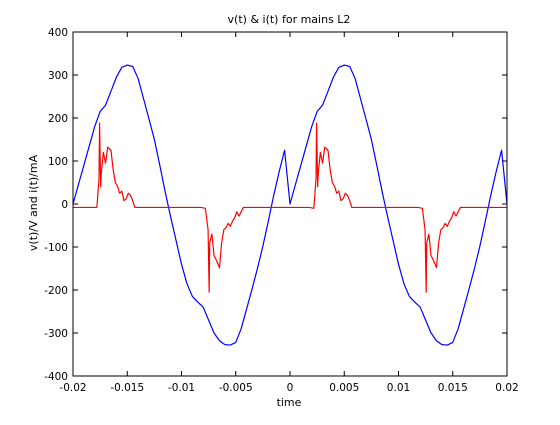 The image size is (560, 425). I want to click on x-axis-label: time, so click(289, 402).